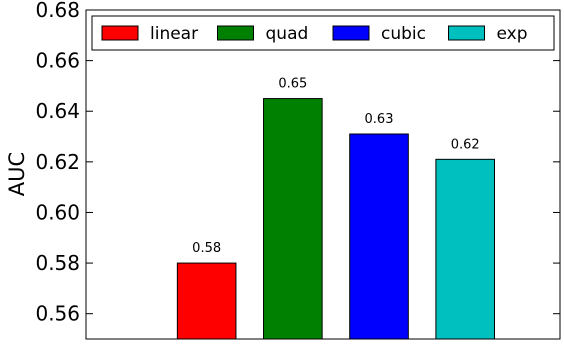  I want to click on y-tick-label: 0.66, so click(57, 61).